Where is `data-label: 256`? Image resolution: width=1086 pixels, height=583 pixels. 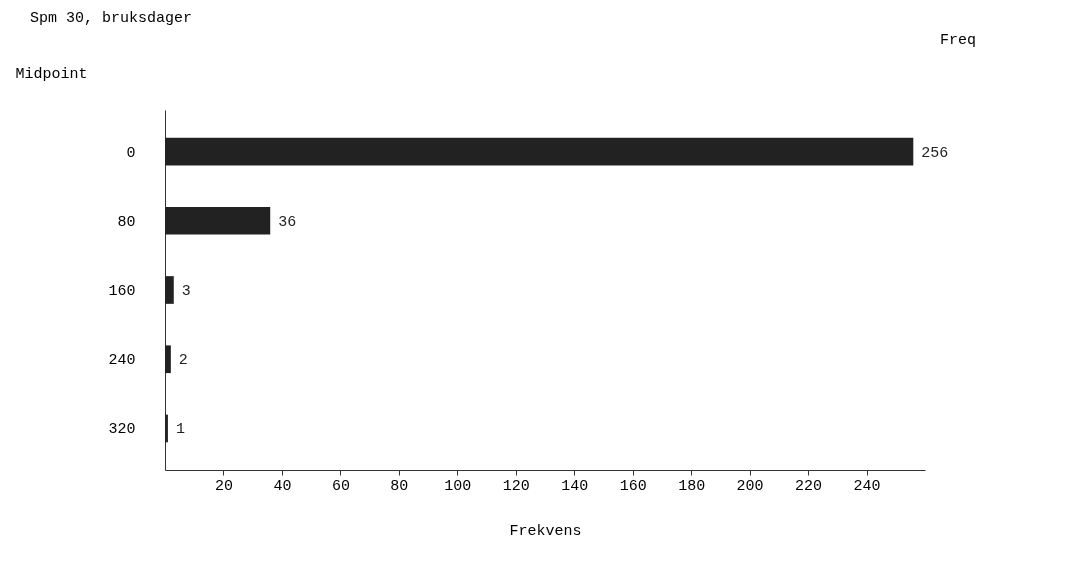 data-label: 256 is located at coordinates (935, 153).